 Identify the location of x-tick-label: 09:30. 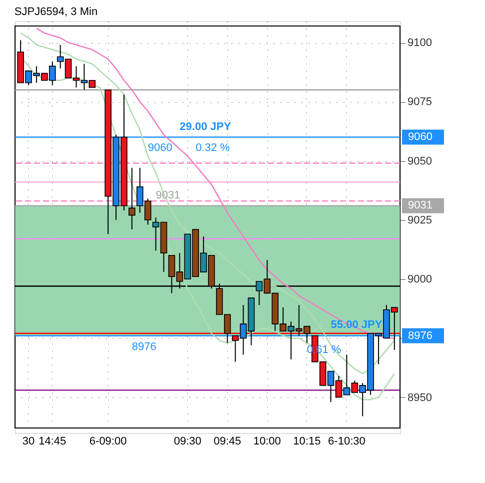
(188, 442).